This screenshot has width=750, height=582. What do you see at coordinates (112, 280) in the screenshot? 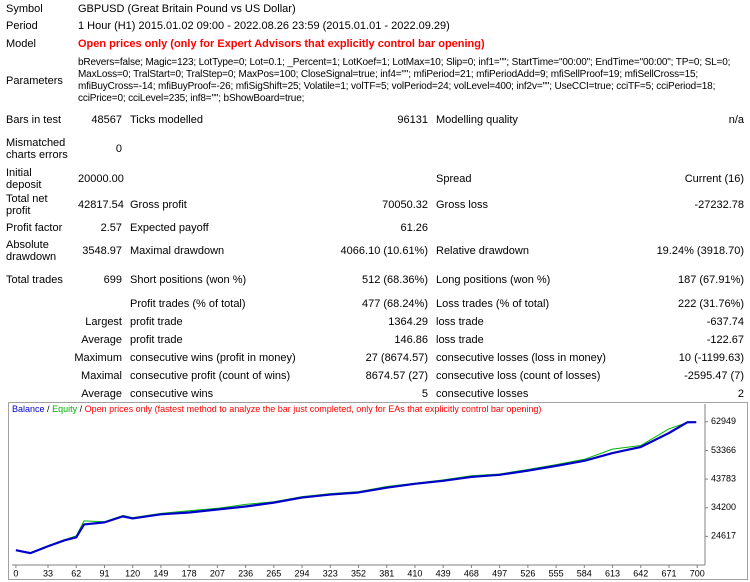
I see `value: 699` at bounding box center [112, 280].